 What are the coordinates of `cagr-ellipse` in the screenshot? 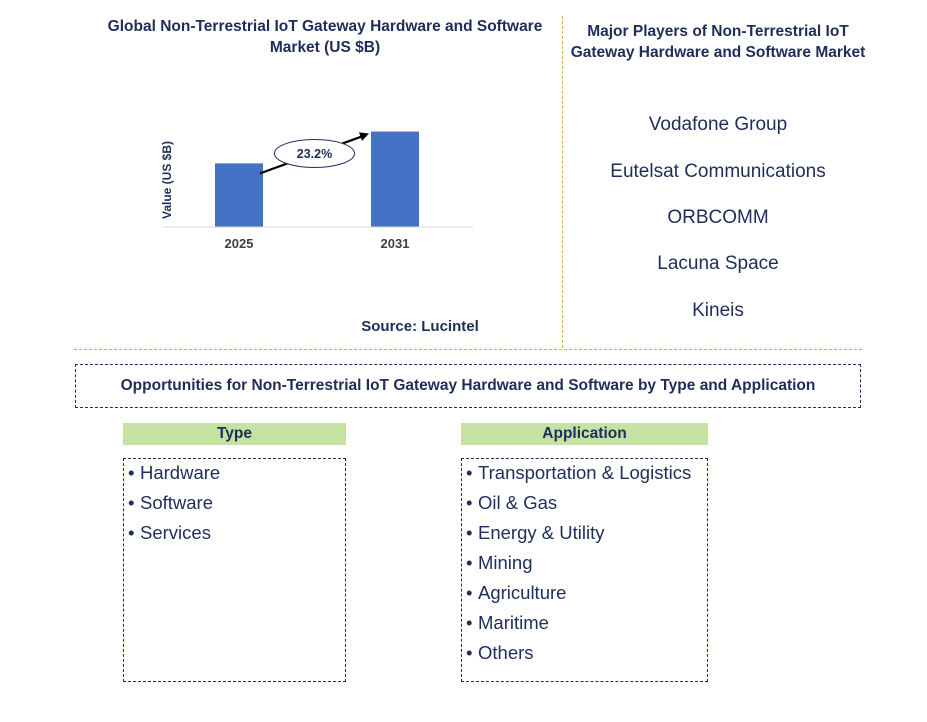 It's located at (314, 153).